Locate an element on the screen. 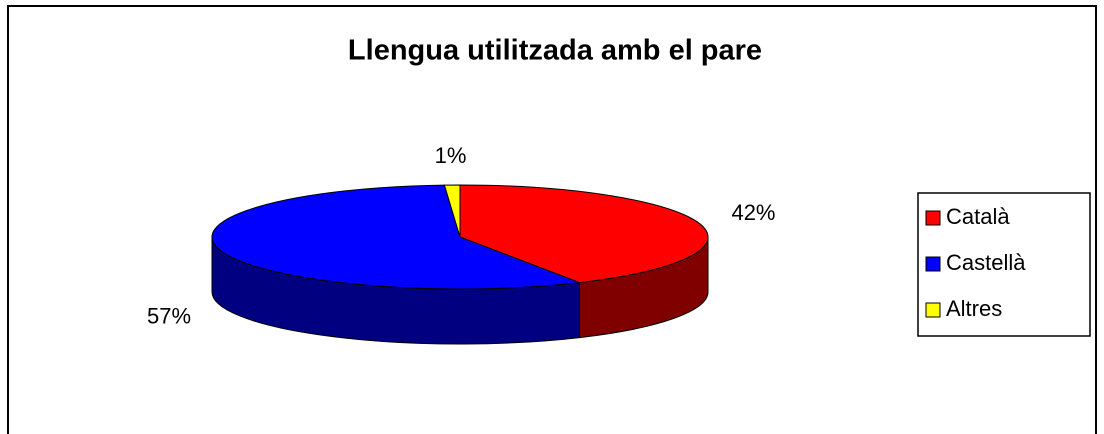  data-label: 42% is located at coordinates (753, 212).